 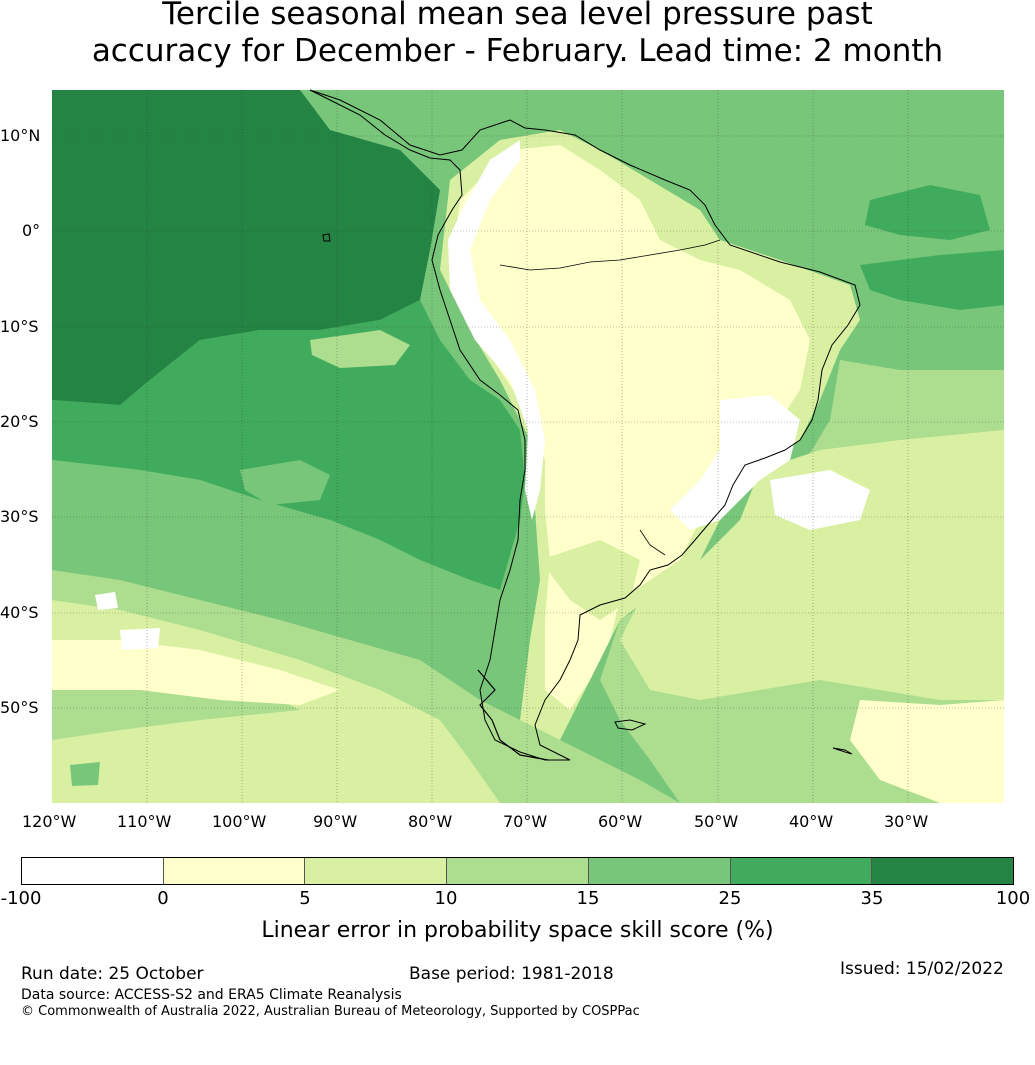 I want to click on lon-label-50w: 50°W, so click(x=716, y=821).